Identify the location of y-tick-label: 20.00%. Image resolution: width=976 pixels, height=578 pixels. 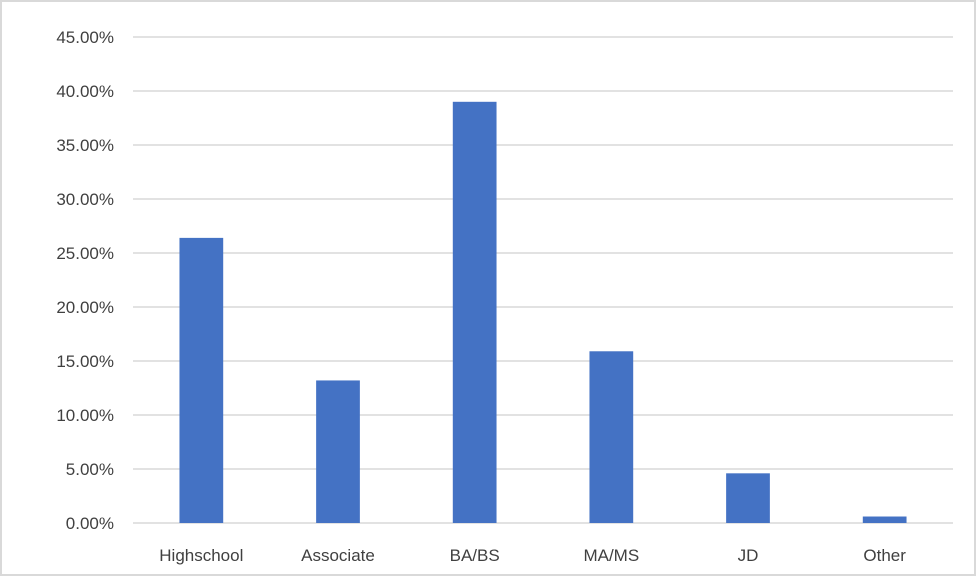
(85, 307).